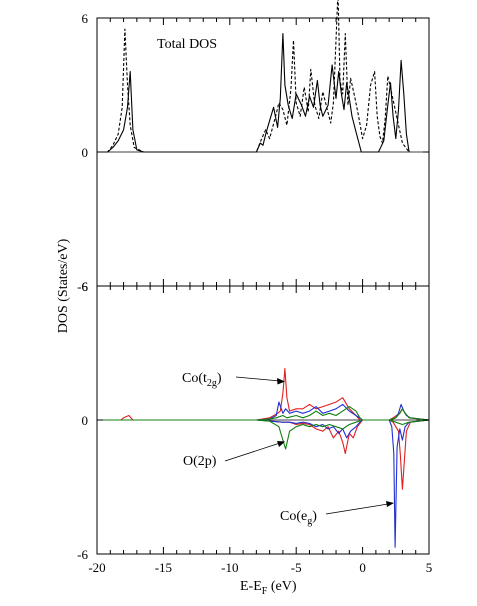  Describe the element at coordinates (268, 588) in the screenshot. I see `x-axis-label: E-EF (eV)` at that location.